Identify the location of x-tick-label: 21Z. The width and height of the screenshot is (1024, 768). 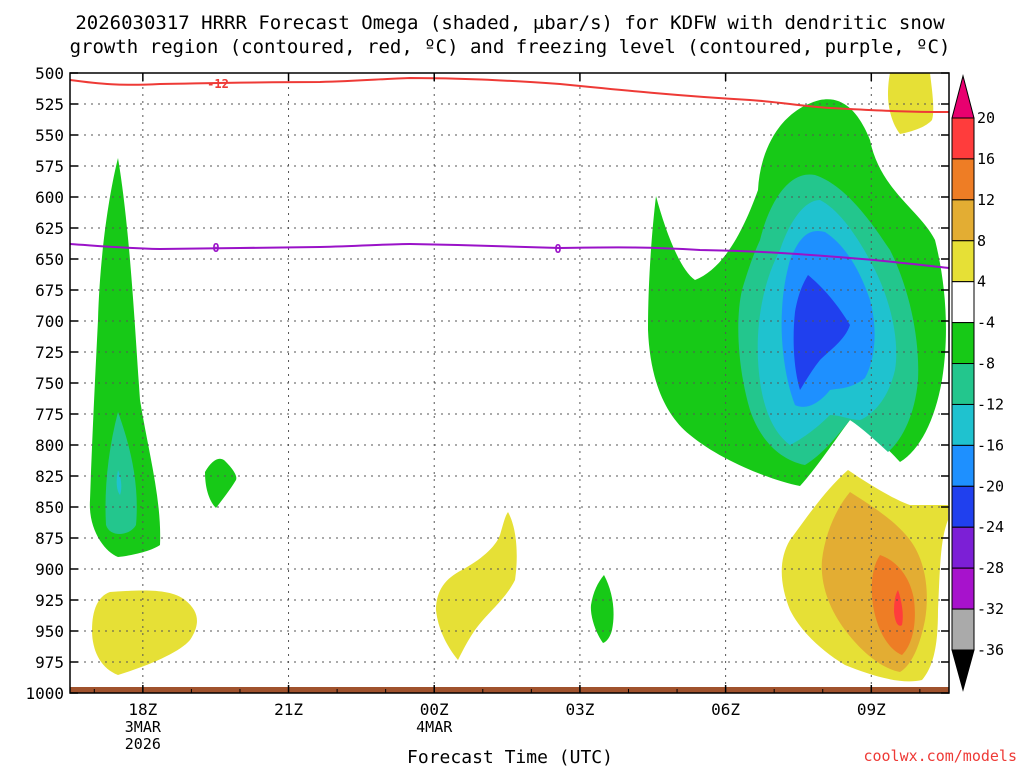
(288, 709).